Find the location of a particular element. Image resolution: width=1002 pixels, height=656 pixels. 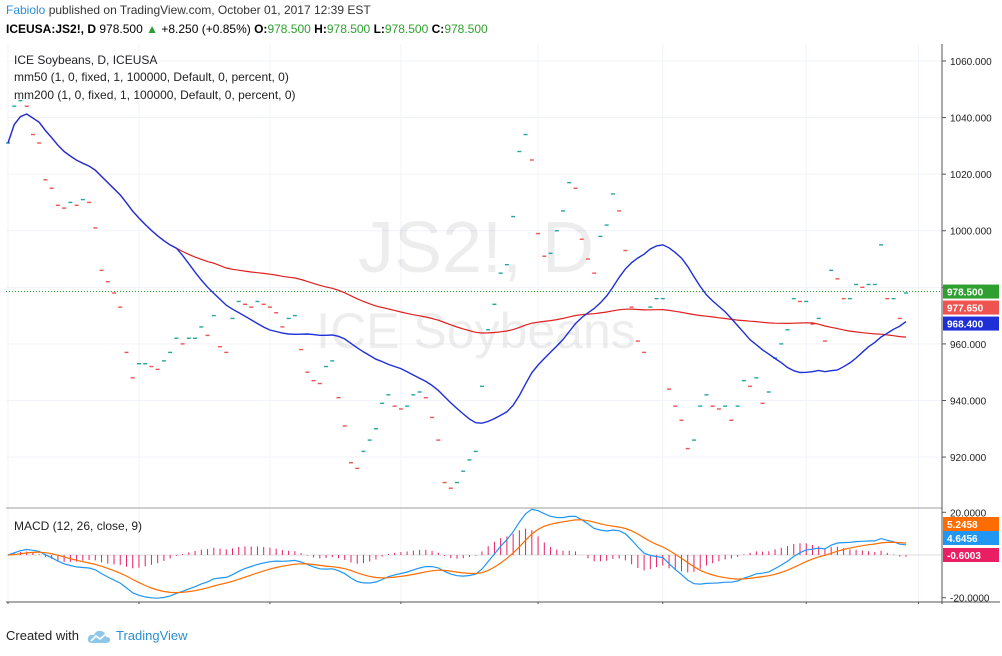

price-label-mm50-bg is located at coordinates (971, 323).